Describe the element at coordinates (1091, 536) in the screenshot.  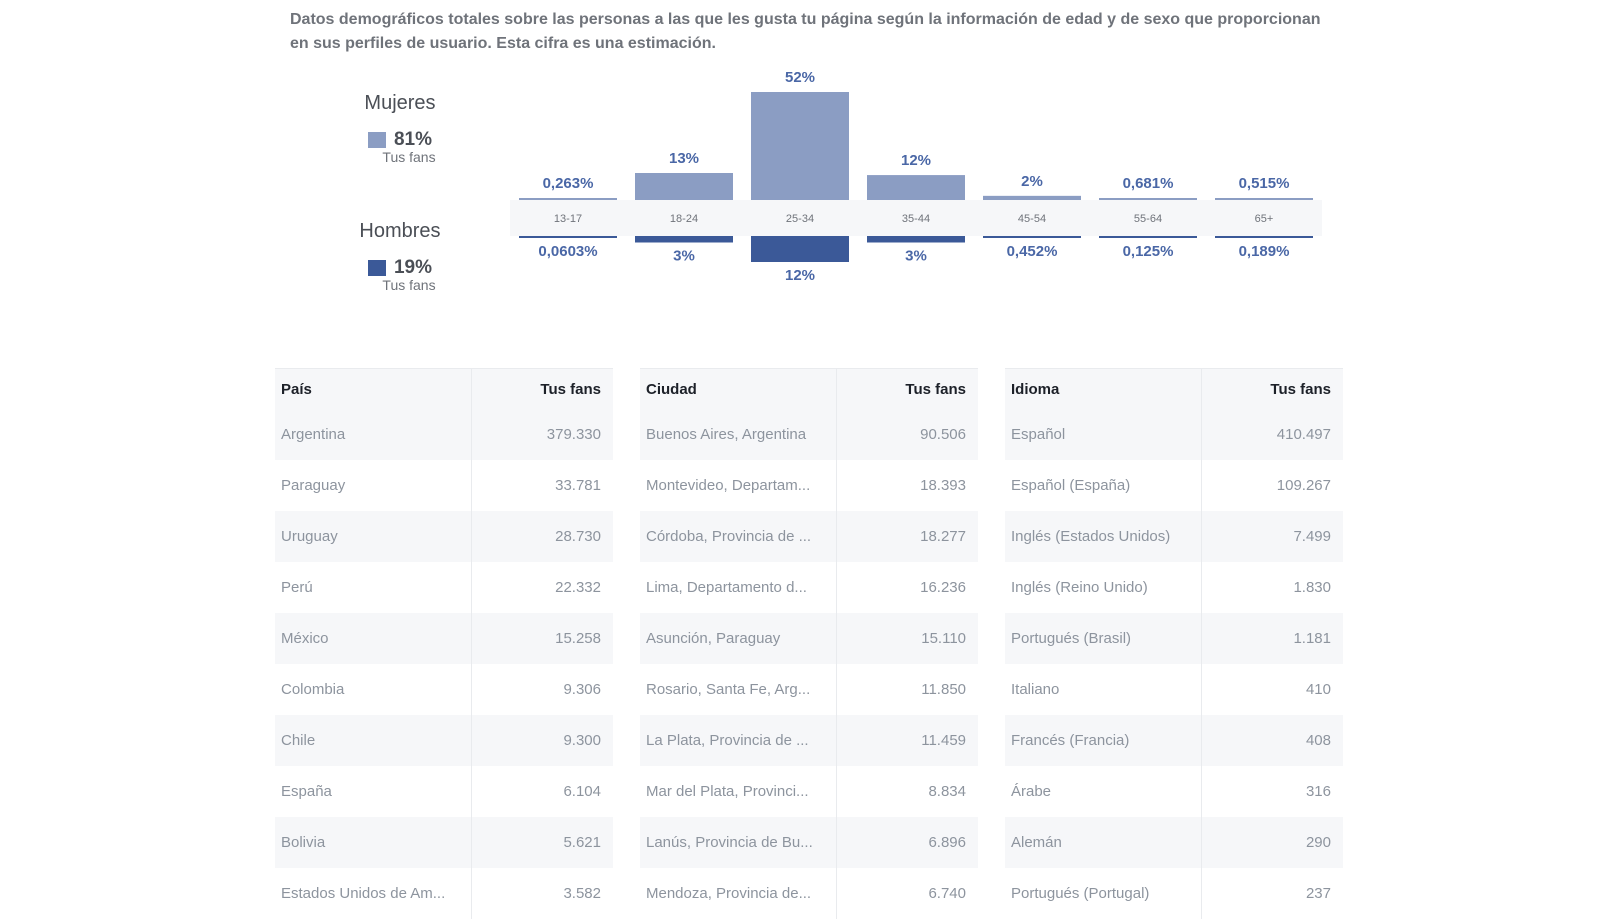
I see `row-label: Inglés (Estados Unidos)` at that location.